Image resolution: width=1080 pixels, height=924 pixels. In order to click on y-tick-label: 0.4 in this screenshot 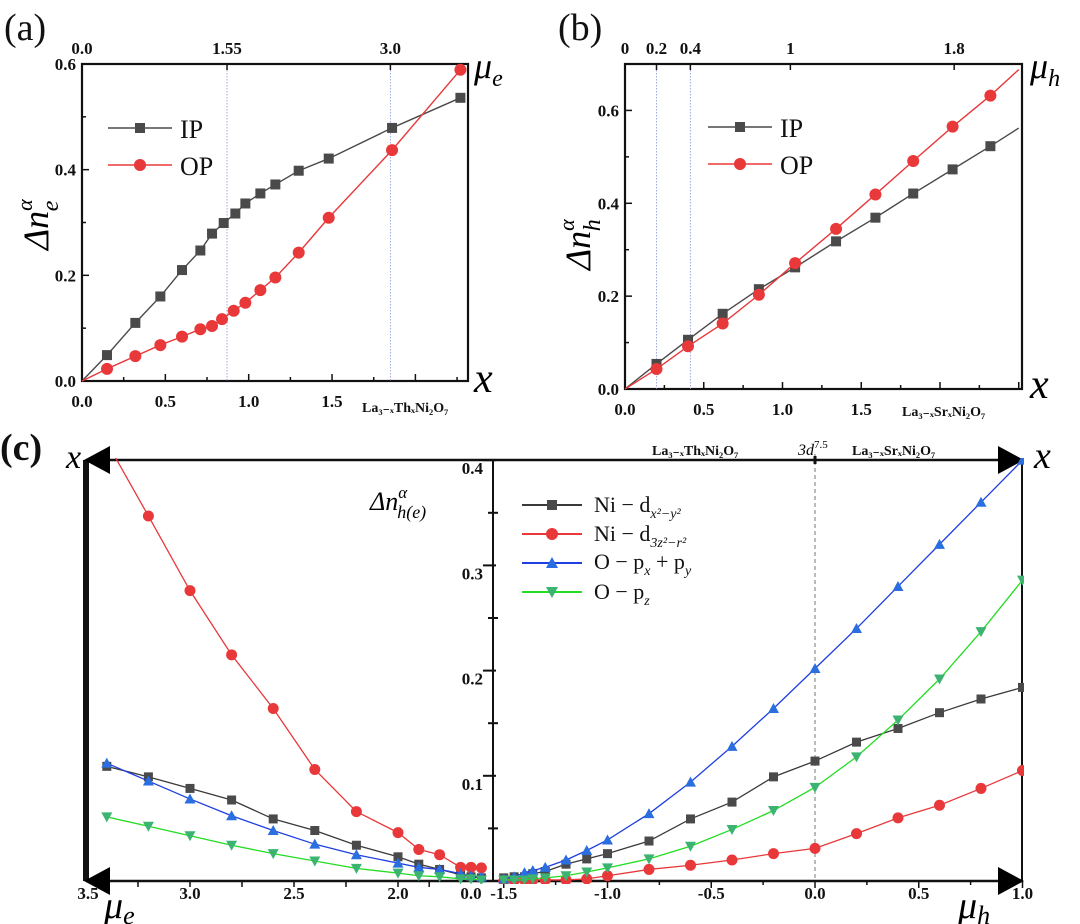, I will do `click(609, 203)`.